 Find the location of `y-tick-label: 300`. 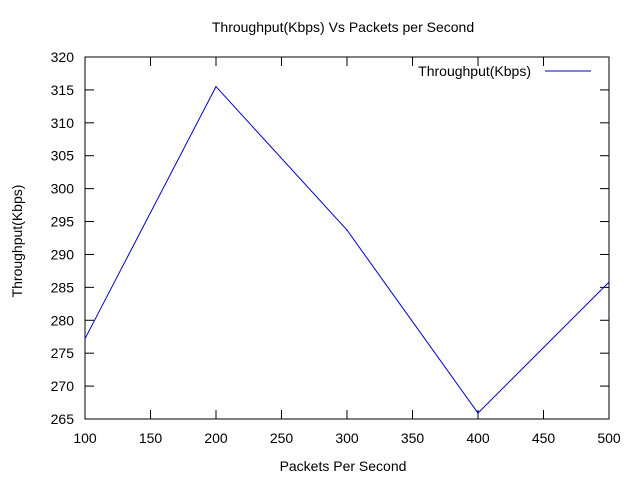

y-tick-label: 300 is located at coordinates (63, 189).